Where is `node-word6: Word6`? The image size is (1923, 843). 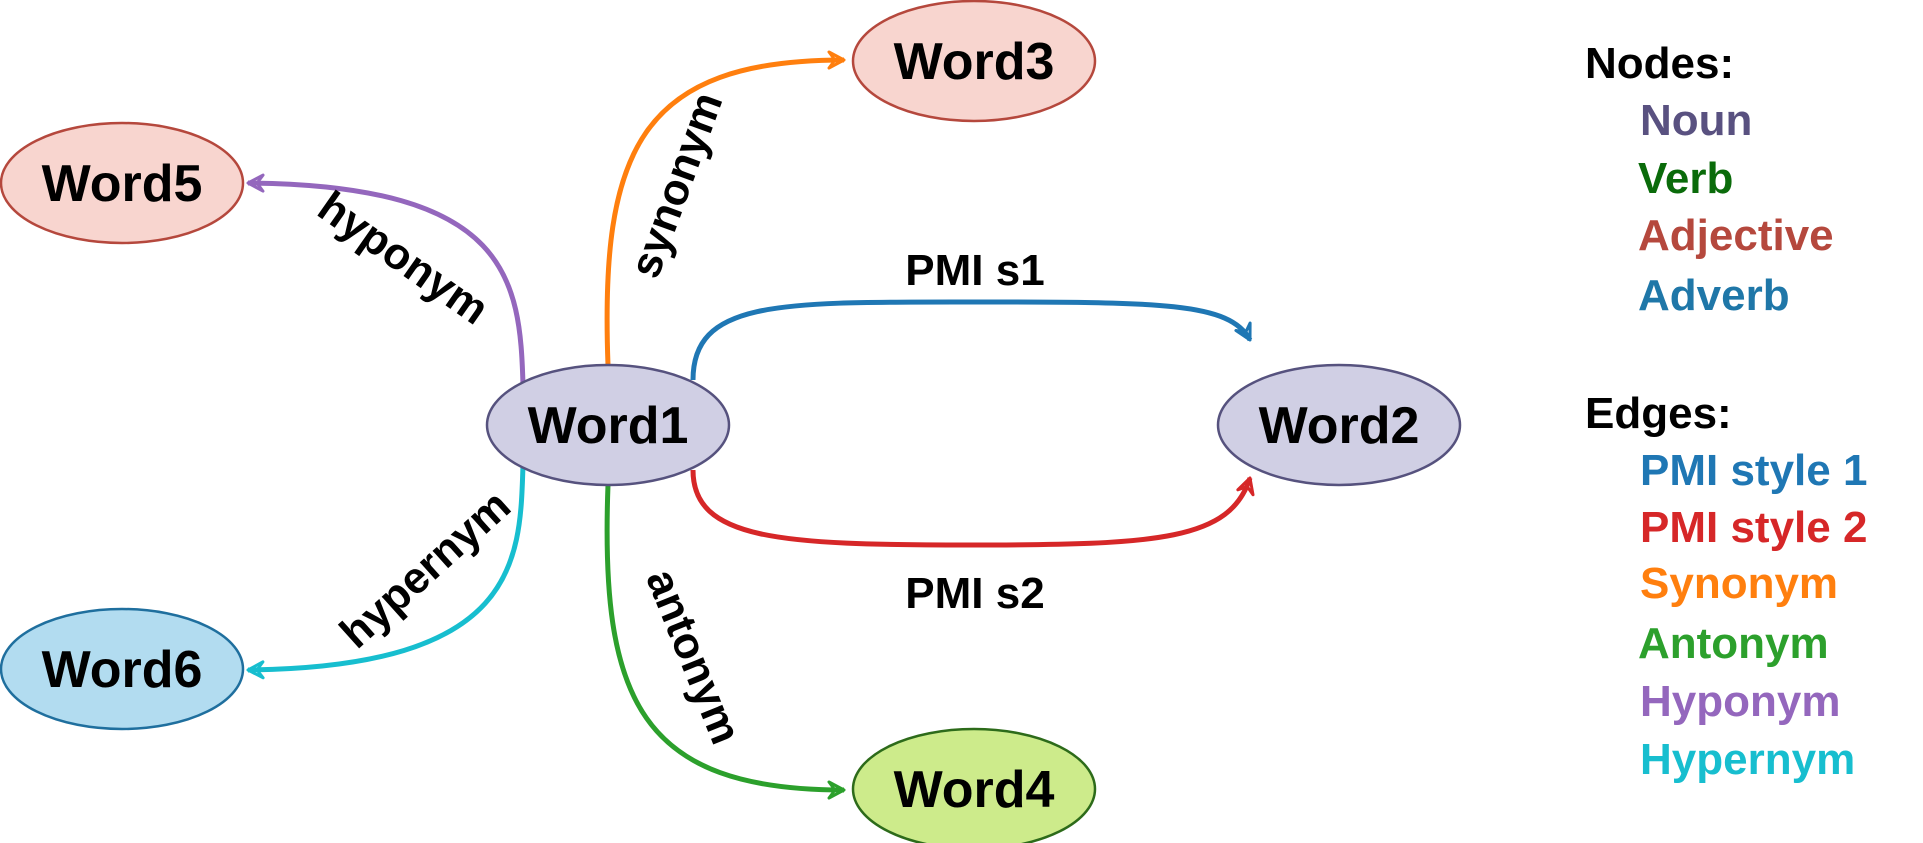 node-word6: Word6 is located at coordinates (122, 669).